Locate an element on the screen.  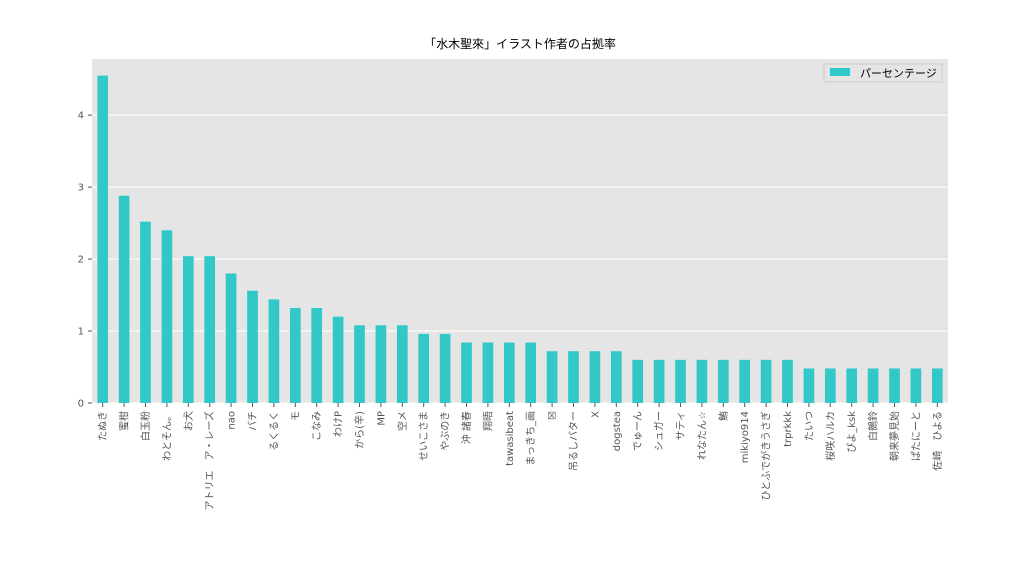
x-tick-label: ☒ is located at coordinates (553, 415).